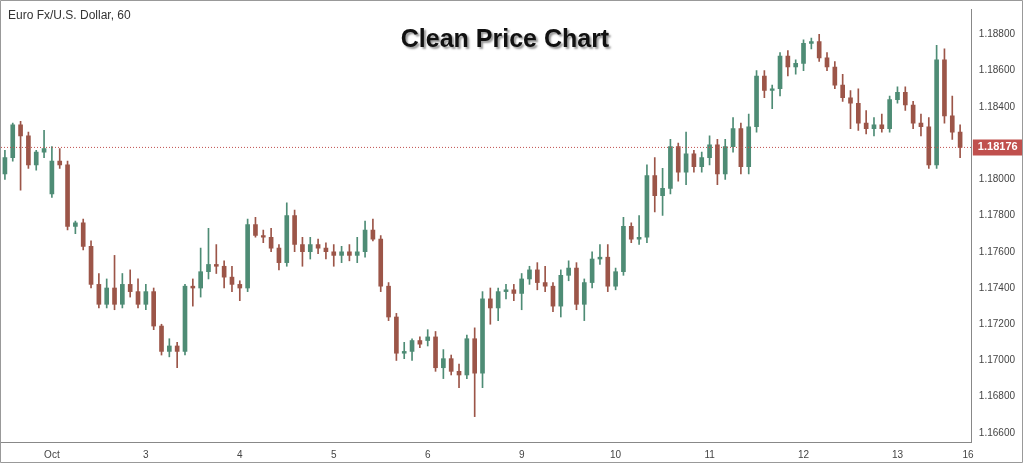 The width and height of the screenshot is (1024, 464). What do you see at coordinates (997, 432) in the screenshot?
I see `y-tick-label: 1.16600` at bounding box center [997, 432].